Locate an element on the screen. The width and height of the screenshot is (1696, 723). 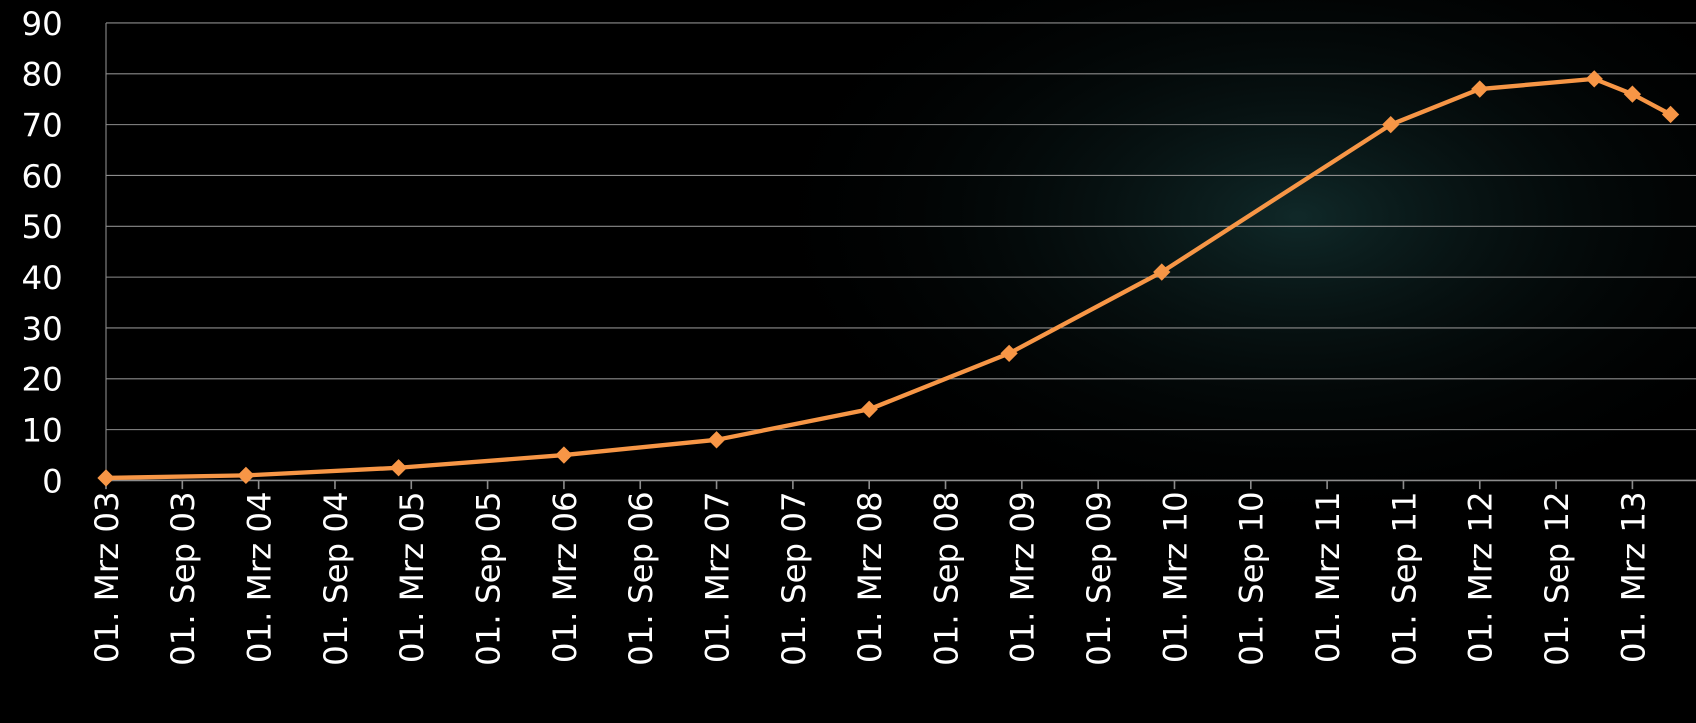
x-tick-label: 01. Mrz 08 is located at coordinates (870, 577).